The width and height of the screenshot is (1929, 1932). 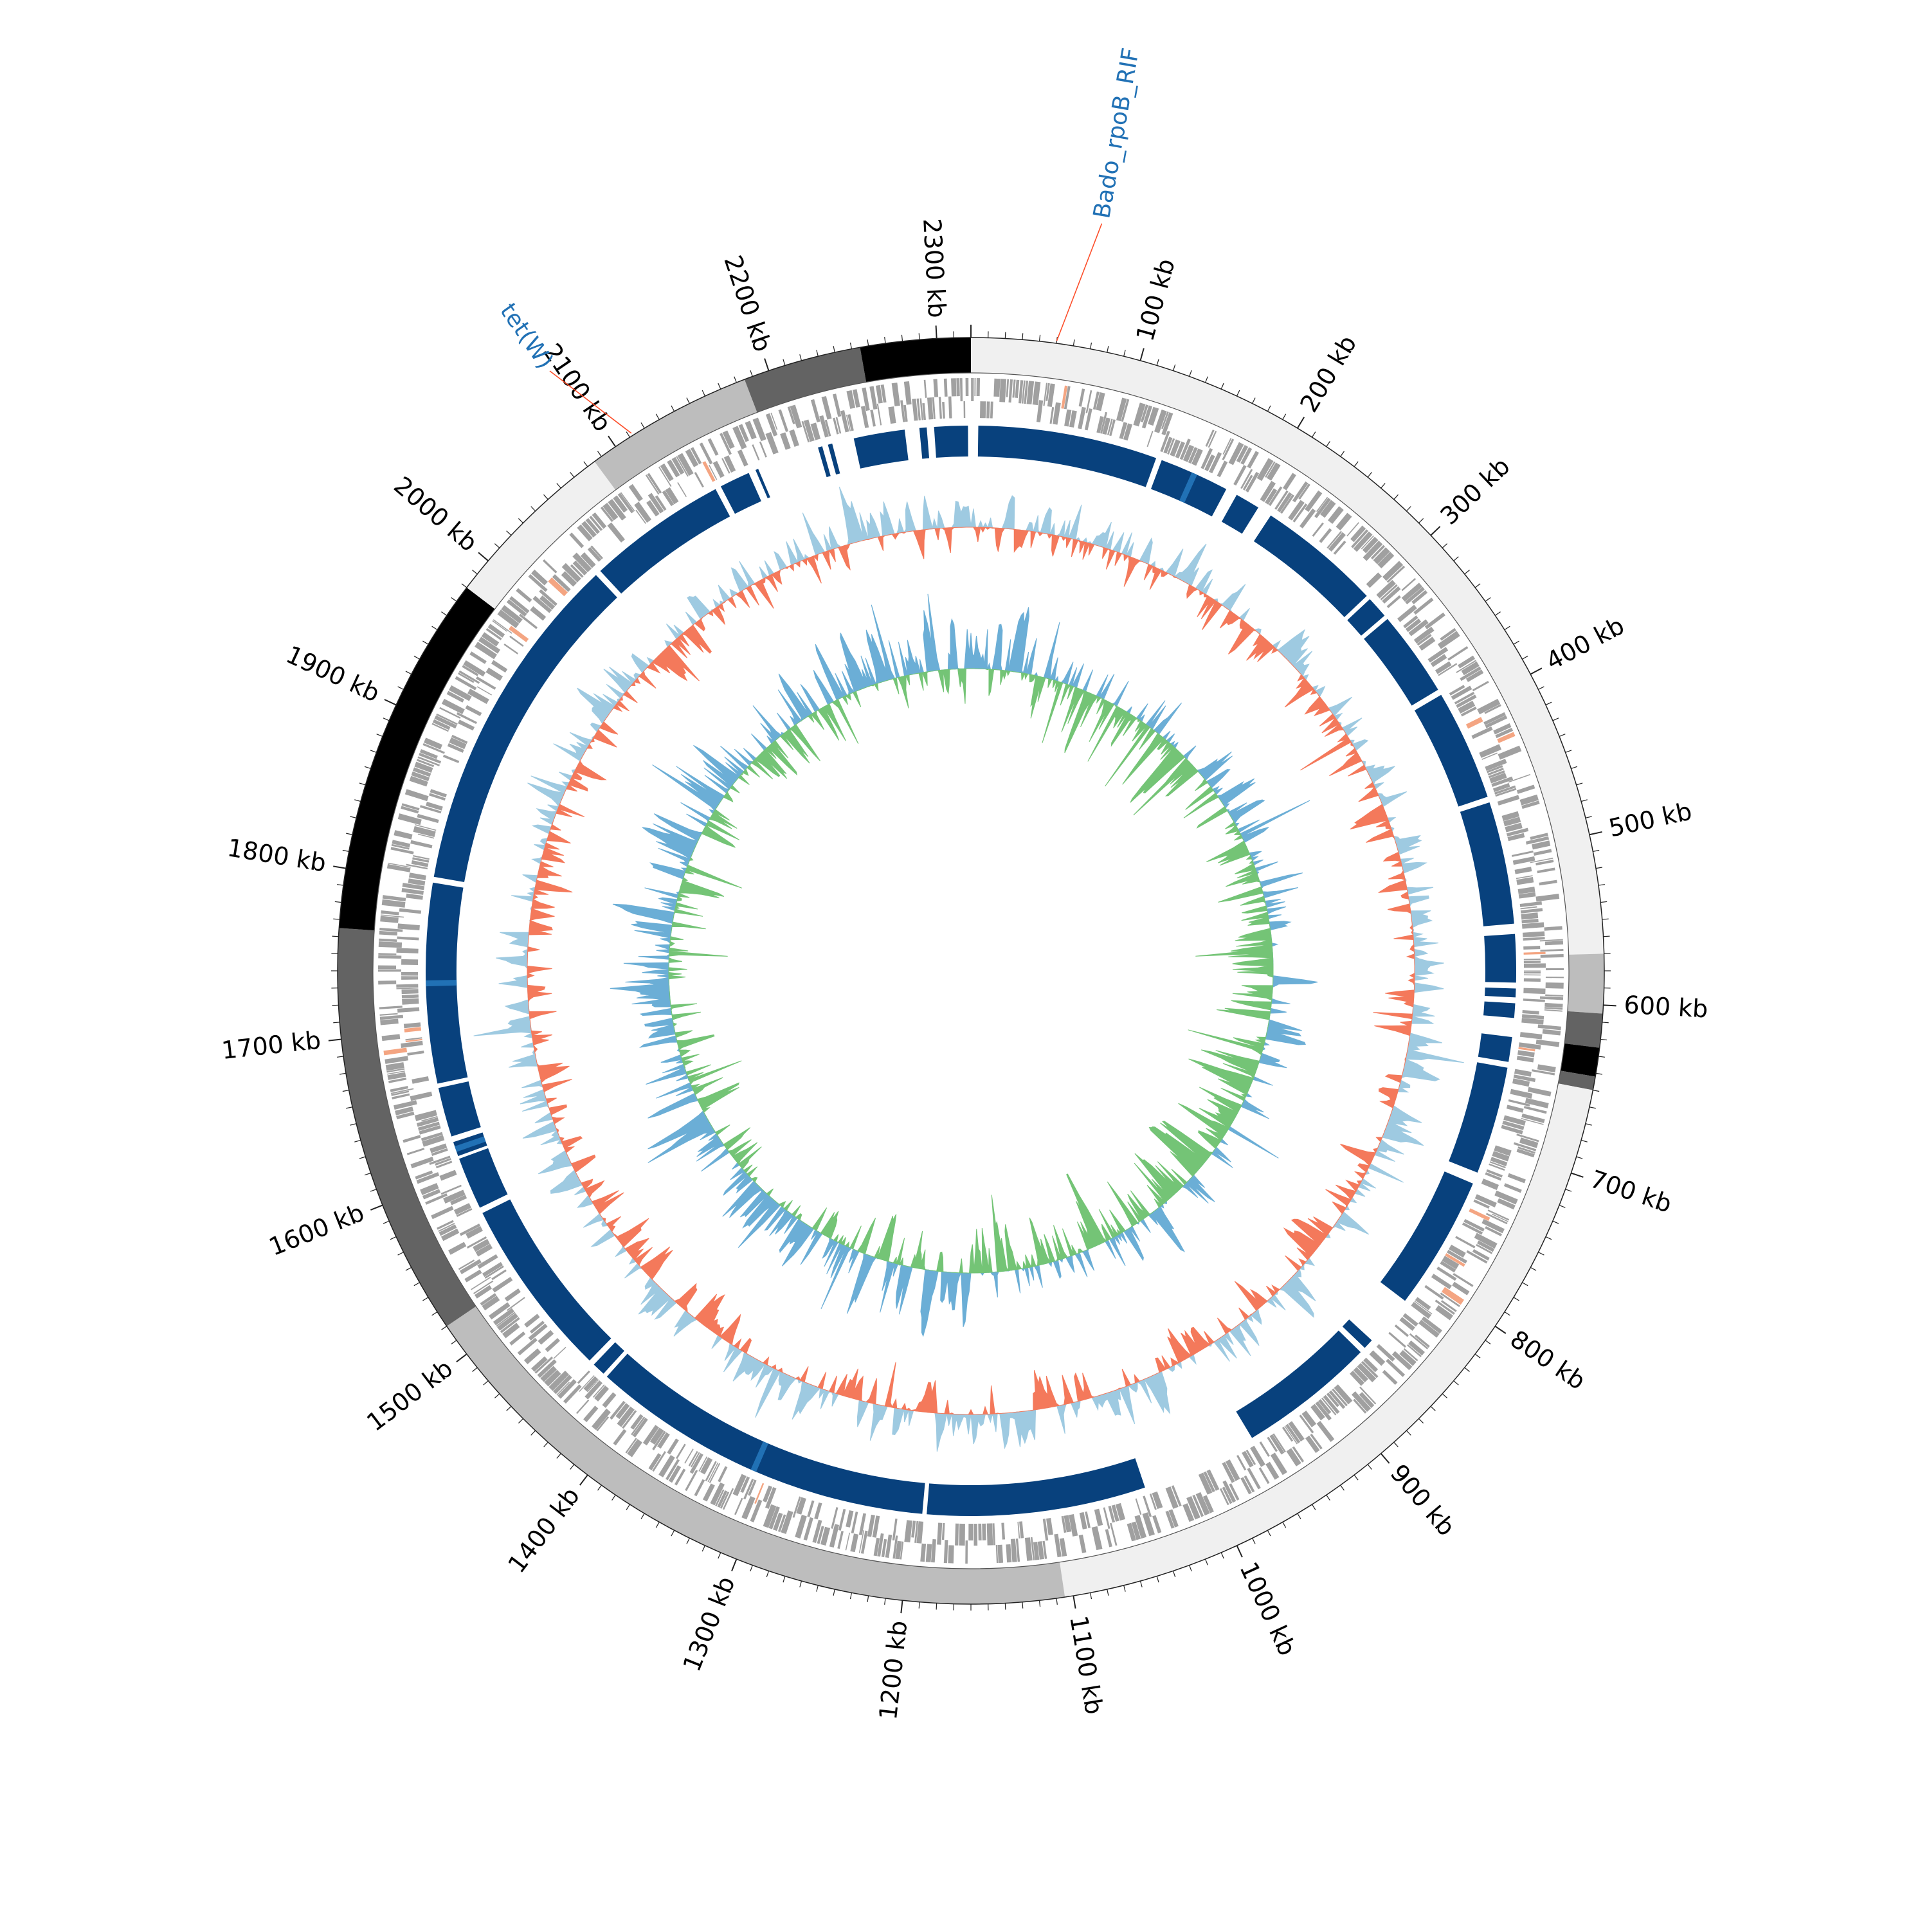 What do you see at coordinates (1475, 491) in the screenshot?
I see `tick-label: 300 kb` at bounding box center [1475, 491].